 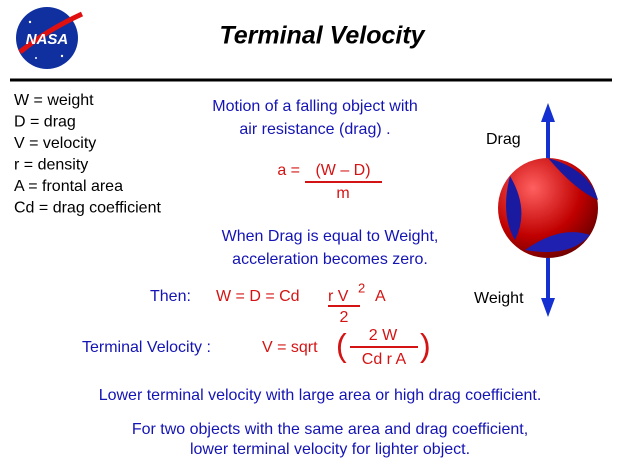 What do you see at coordinates (330, 259) in the screenshot?
I see `condition-line: acceleration becomes zero.` at bounding box center [330, 259].